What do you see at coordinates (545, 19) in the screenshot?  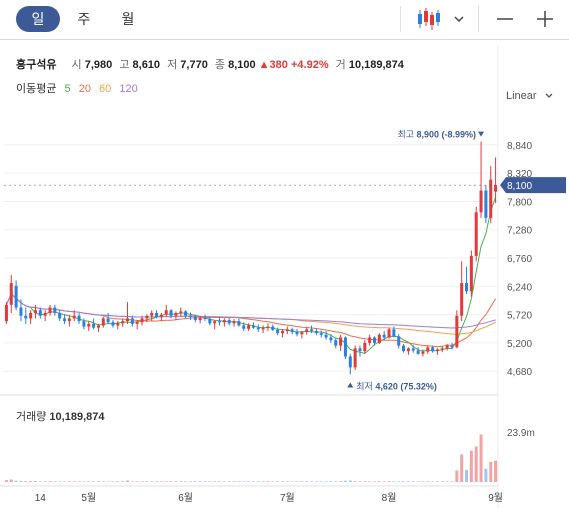 I see `zoom-in-button` at bounding box center [545, 19].